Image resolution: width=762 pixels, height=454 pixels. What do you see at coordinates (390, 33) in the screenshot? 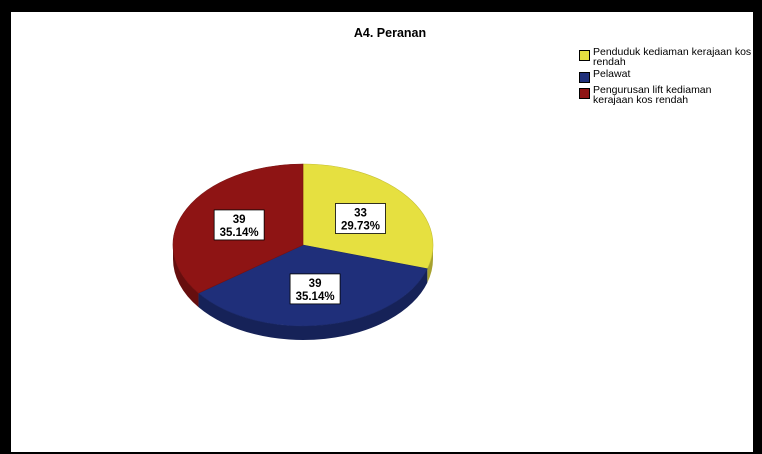
I see `chart-title: A4. Peranan` at bounding box center [390, 33].